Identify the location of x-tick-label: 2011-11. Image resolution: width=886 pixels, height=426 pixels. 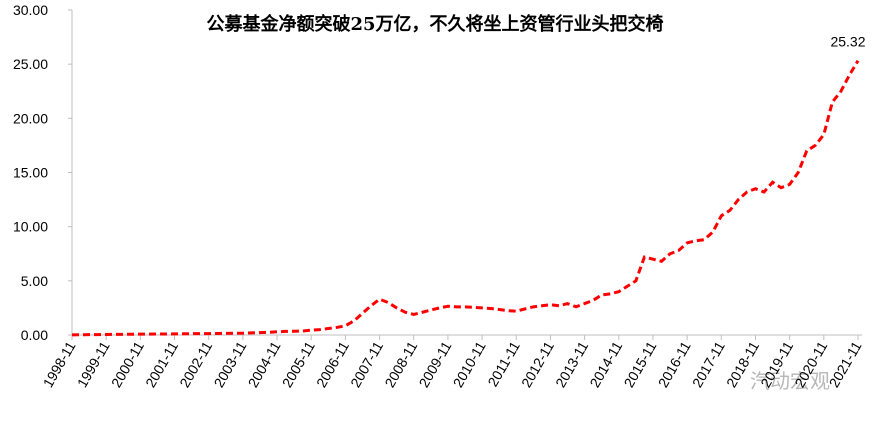
(503, 363).